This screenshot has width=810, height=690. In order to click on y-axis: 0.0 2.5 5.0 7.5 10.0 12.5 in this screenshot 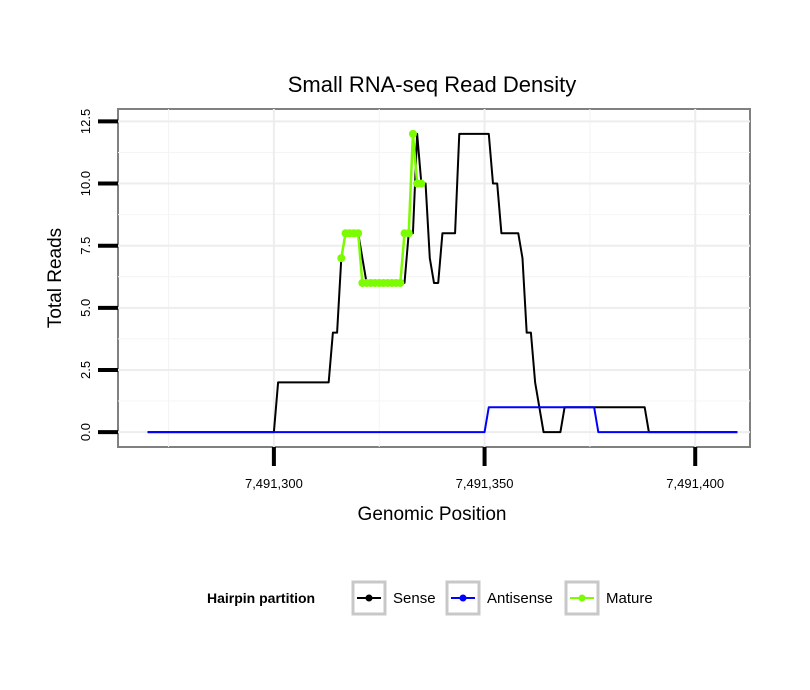, I will do `click(98, 275)`.